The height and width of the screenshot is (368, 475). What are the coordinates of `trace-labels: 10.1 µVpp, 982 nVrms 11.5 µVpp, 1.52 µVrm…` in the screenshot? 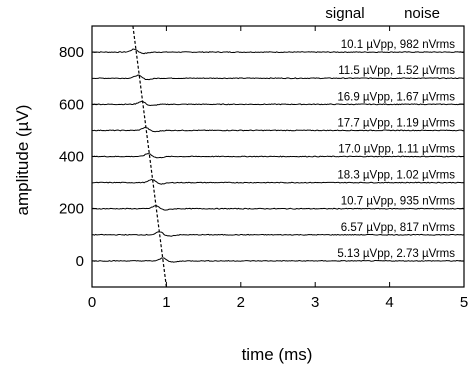 It's located at (396, 149).